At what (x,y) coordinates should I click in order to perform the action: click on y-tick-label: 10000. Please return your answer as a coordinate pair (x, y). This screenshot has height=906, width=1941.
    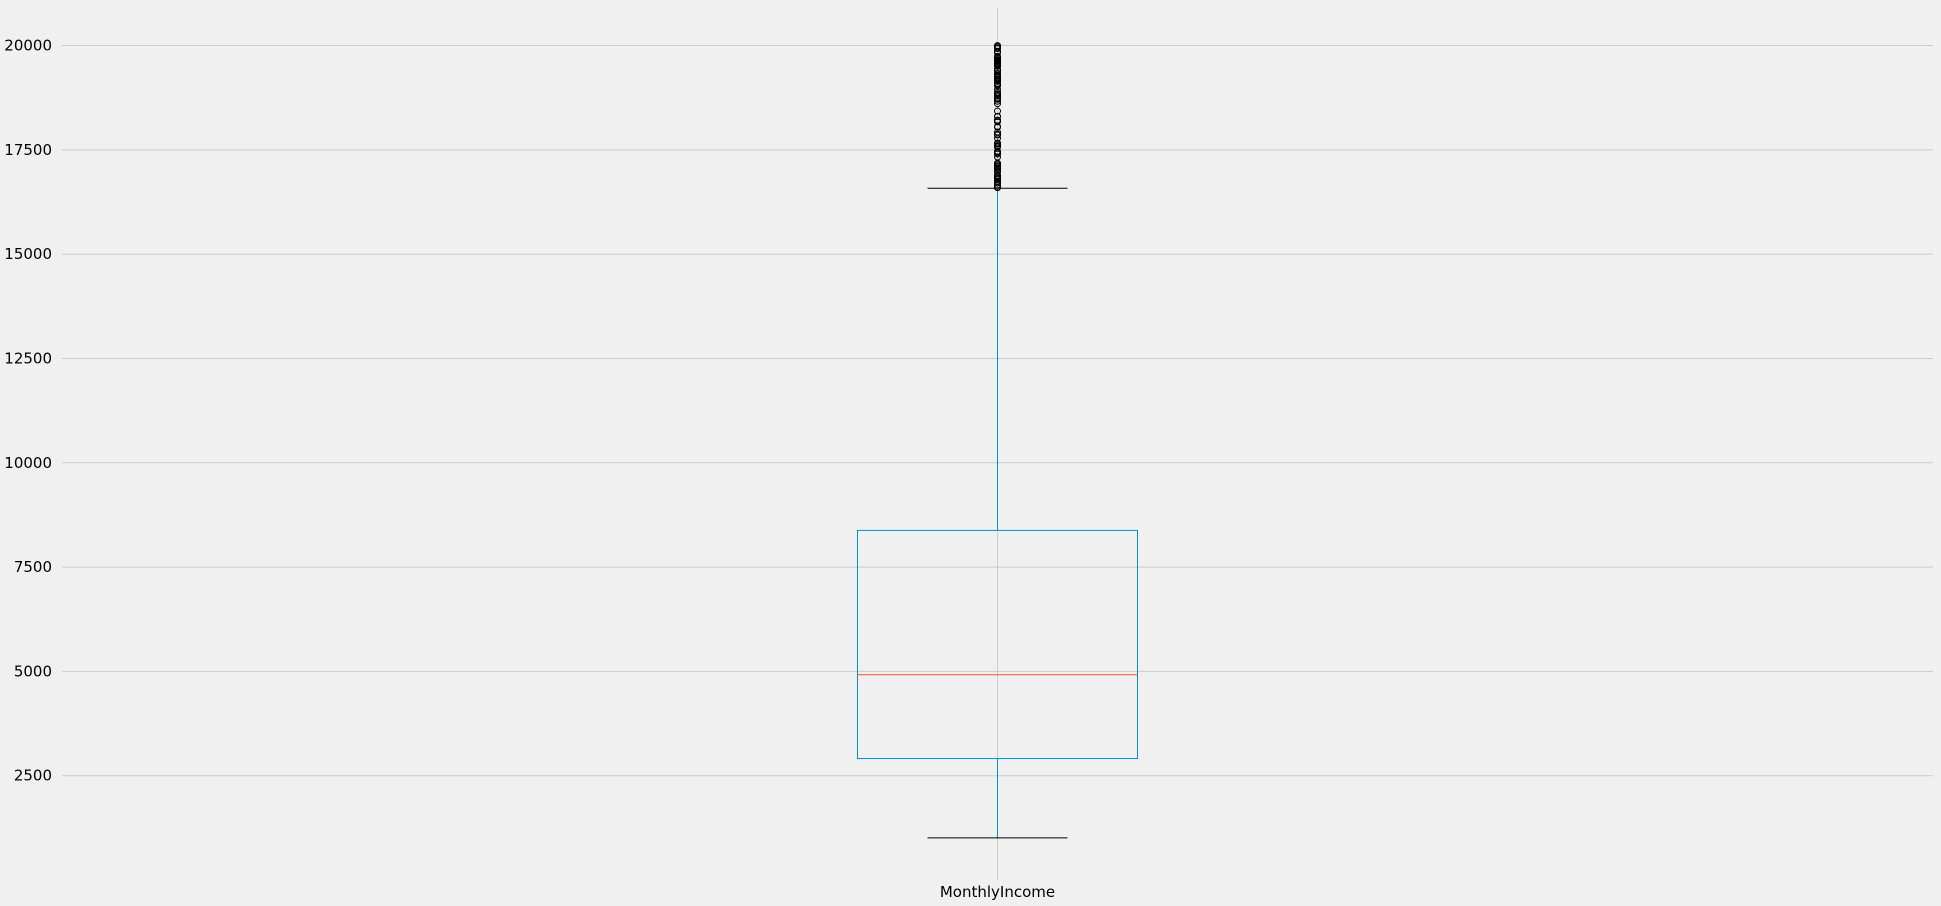
    Looking at the image, I should click on (28, 463).